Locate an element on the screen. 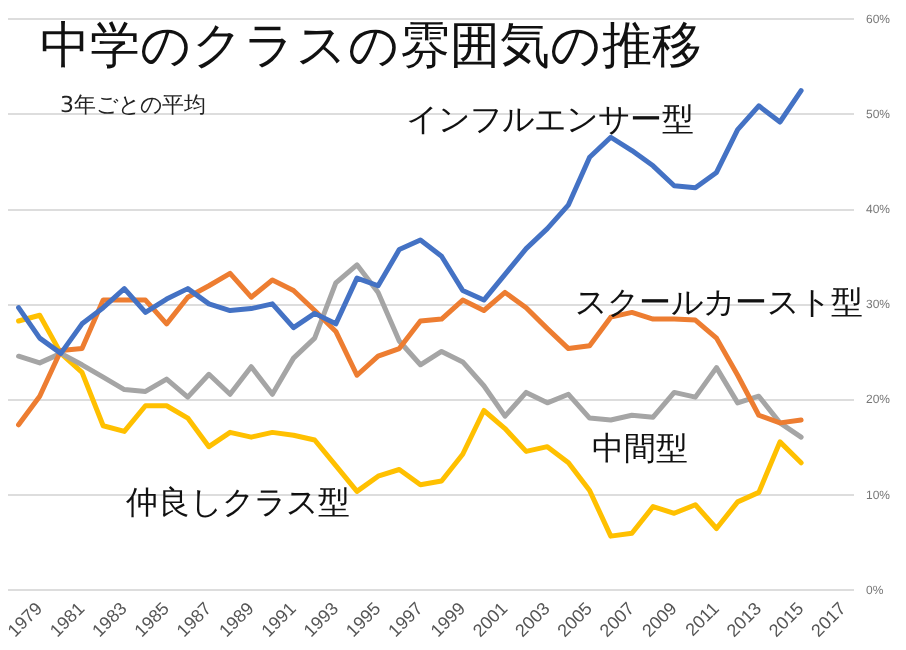  series-label: 中間型 is located at coordinates (639, 447).